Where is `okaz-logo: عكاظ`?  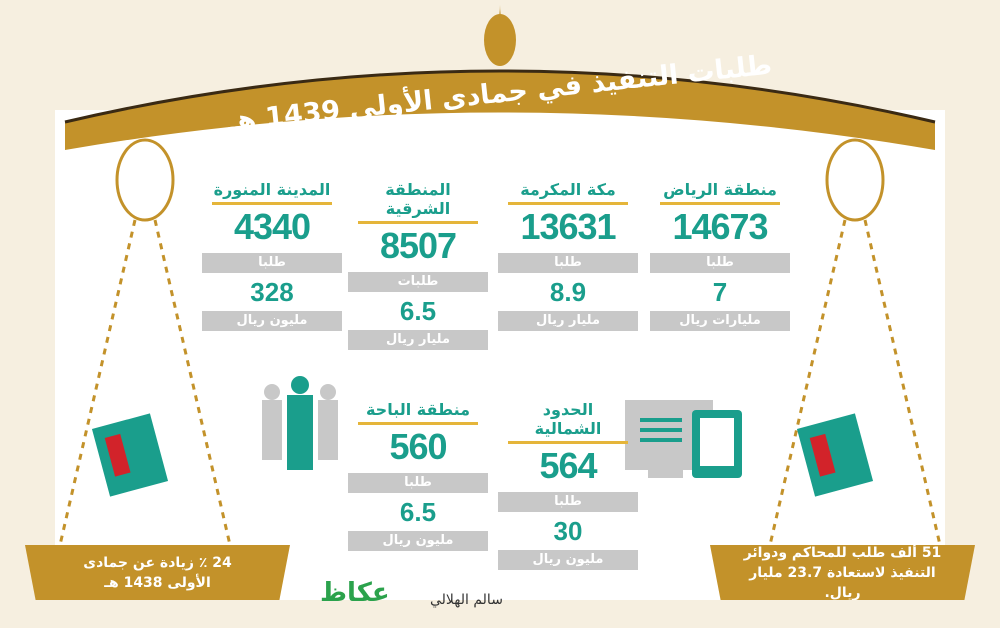 okaz-logo: عكاظ is located at coordinates (355, 593).